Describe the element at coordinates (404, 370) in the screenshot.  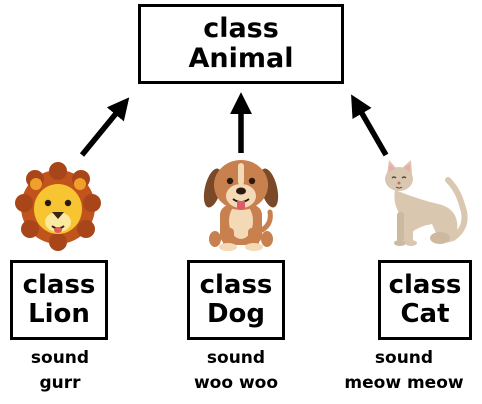
I see `cat-sound-caption: sound meow meow` at that location.